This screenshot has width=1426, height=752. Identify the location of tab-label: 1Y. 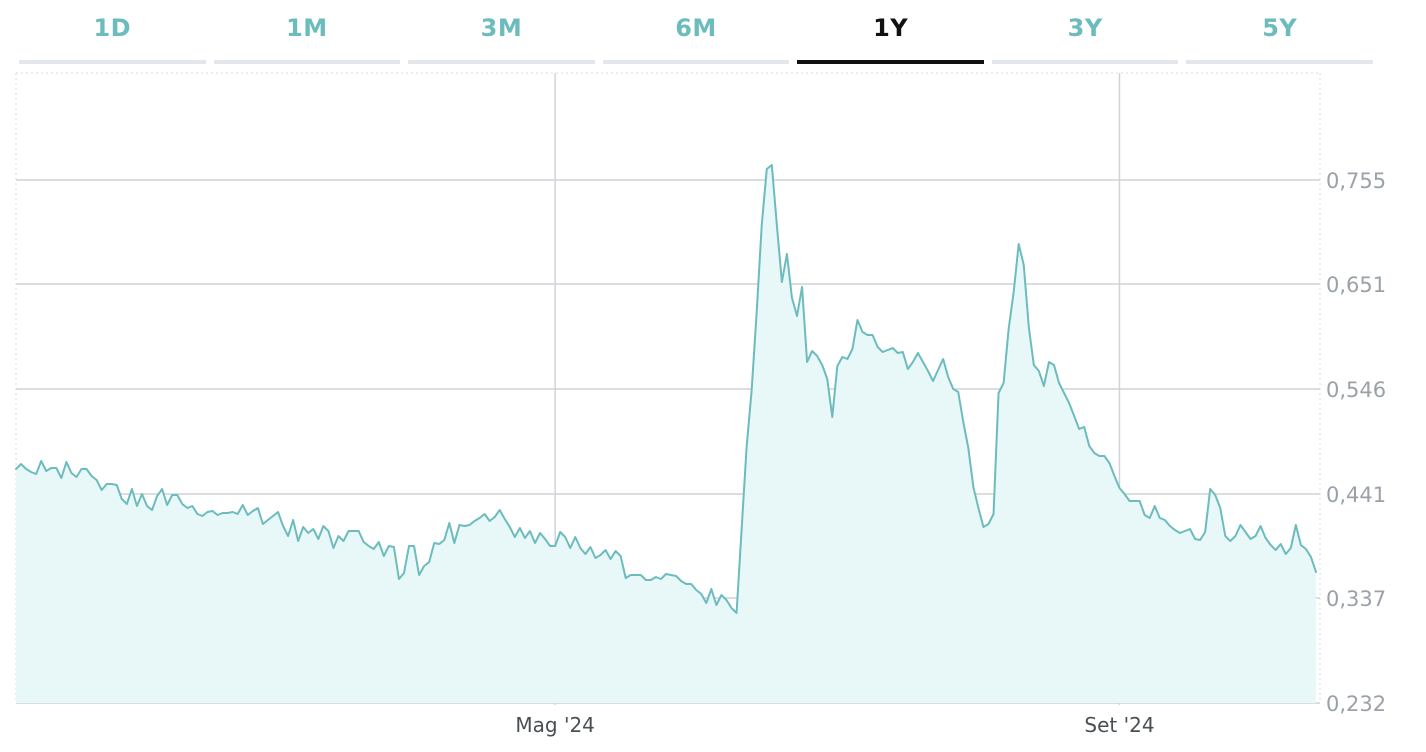
(891, 28).